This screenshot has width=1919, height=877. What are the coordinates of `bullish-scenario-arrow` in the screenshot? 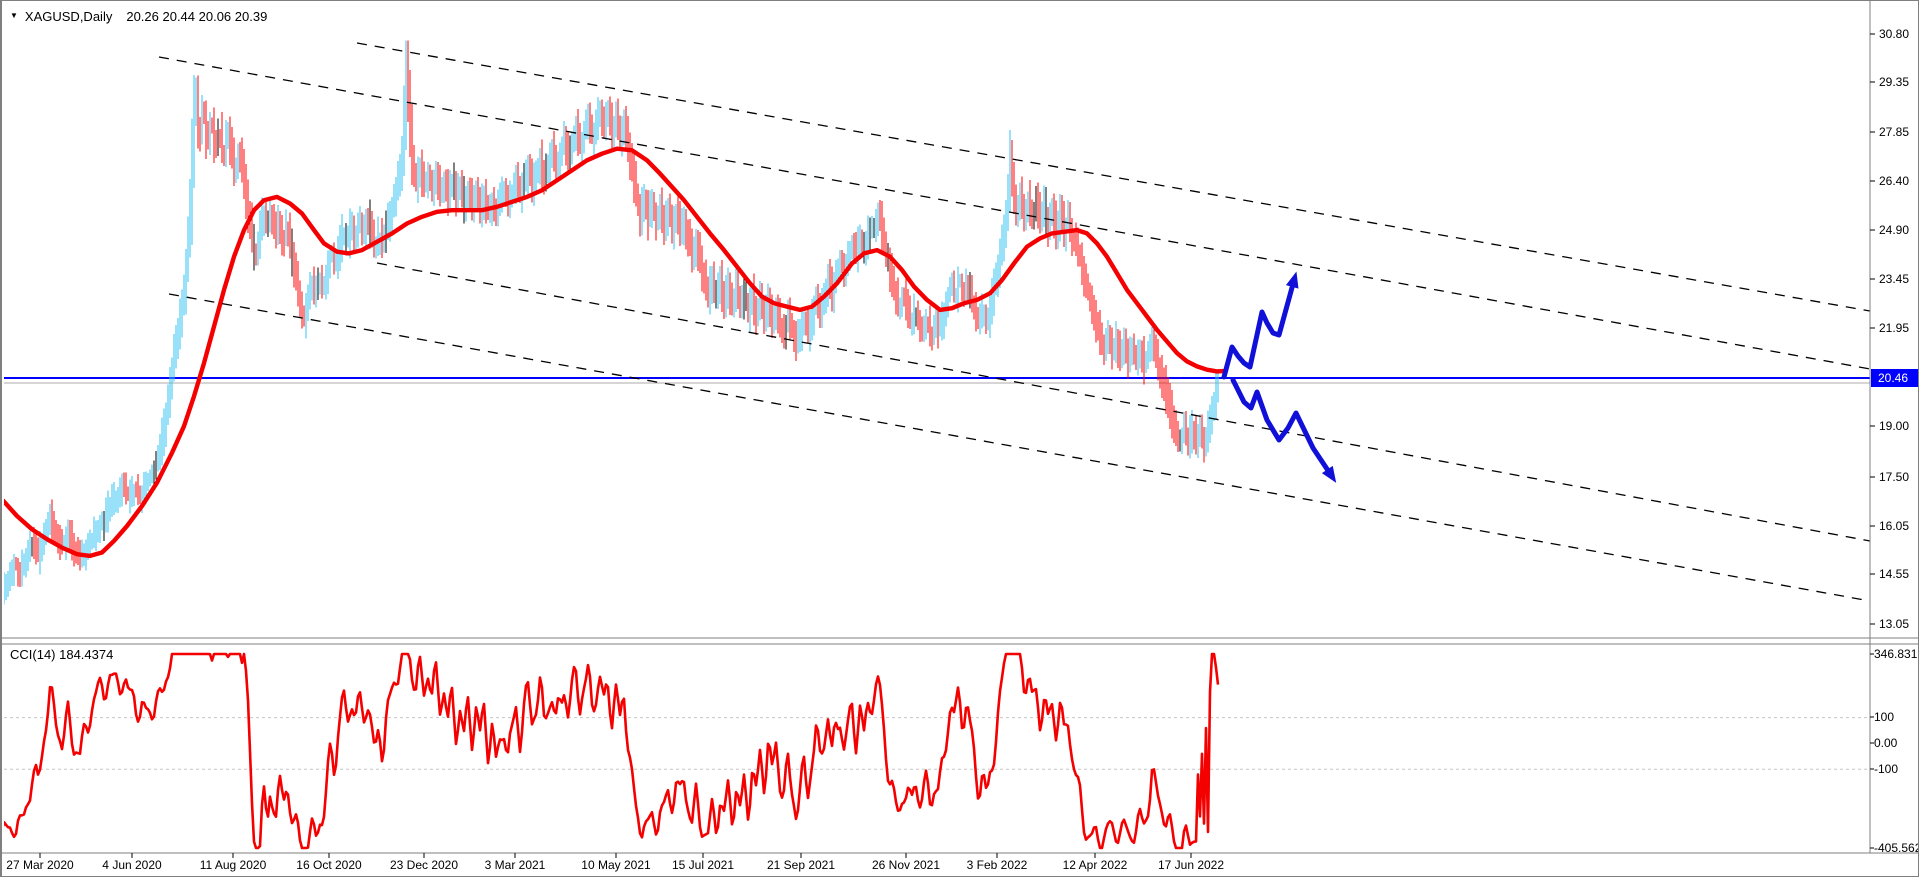 It's located at (1260, 325).